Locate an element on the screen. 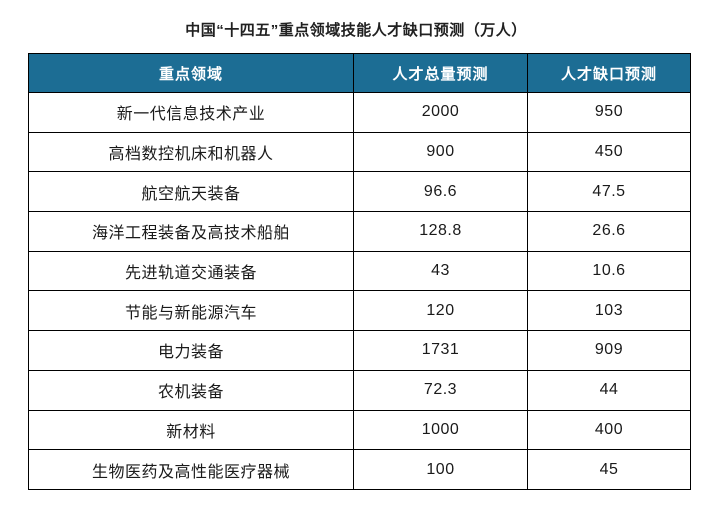  cell-total: 120 is located at coordinates (440, 311).